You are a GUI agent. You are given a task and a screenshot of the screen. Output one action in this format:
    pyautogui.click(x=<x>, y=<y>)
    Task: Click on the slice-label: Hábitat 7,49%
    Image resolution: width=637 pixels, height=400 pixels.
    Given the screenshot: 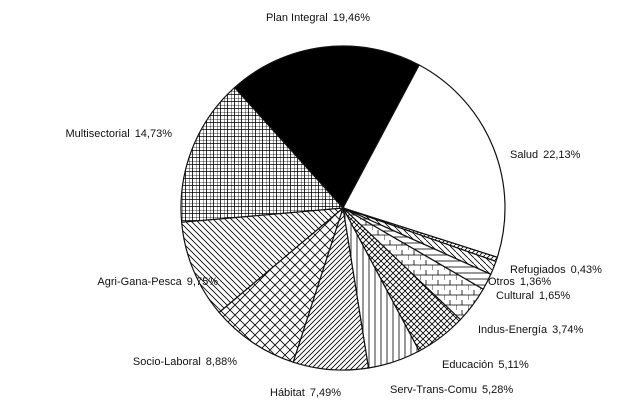 What is the action you would take?
    pyautogui.click(x=305, y=393)
    